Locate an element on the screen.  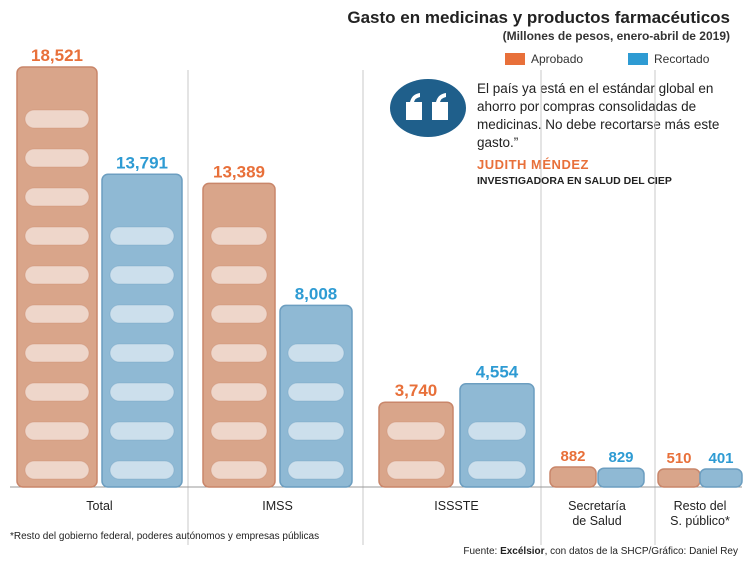
category-label: de Salud is located at coordinates (596, 521).